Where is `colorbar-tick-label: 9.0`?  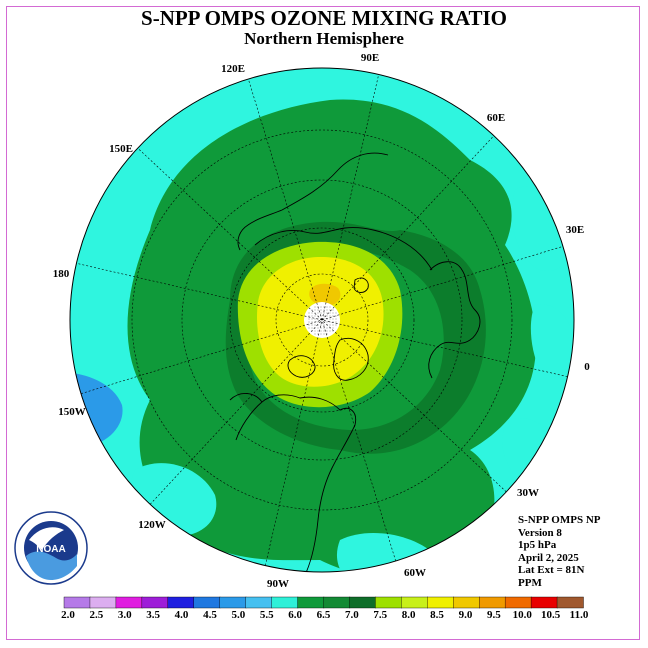 colorbar-tick-label: 9.0 is located at coordinates (466, 615).